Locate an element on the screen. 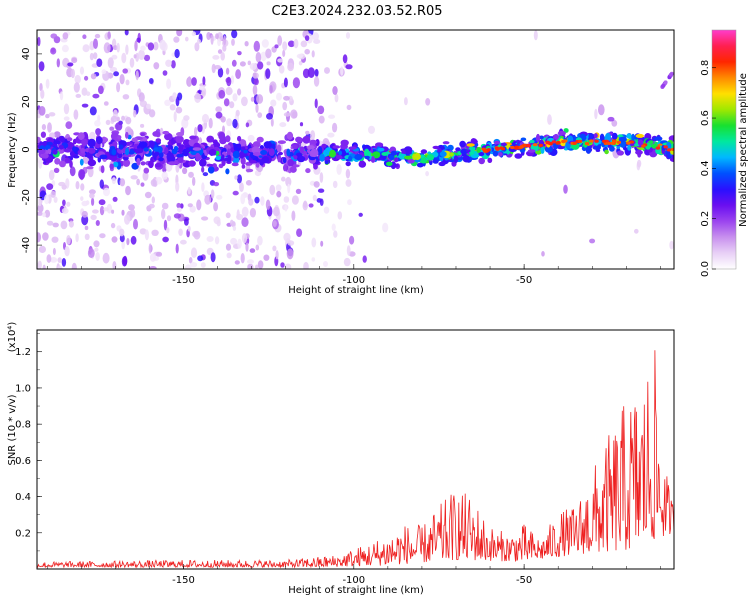 This screenshot has width=750, height=600. spectrogram-y-tick-label: 0 is located at coordinates (26, 149).